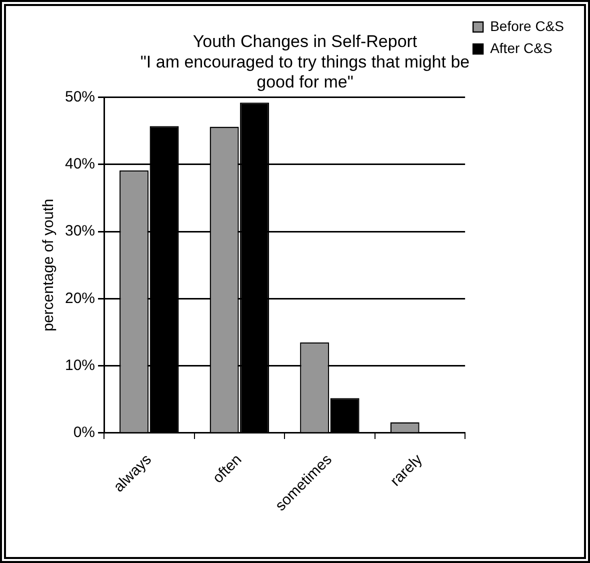 The width and height of the screenshot is (590, 563). What do you see at coordinates (521, 48) in the screenshot?
I see `legend-label: After C&S` at bounding box center [521, 48].